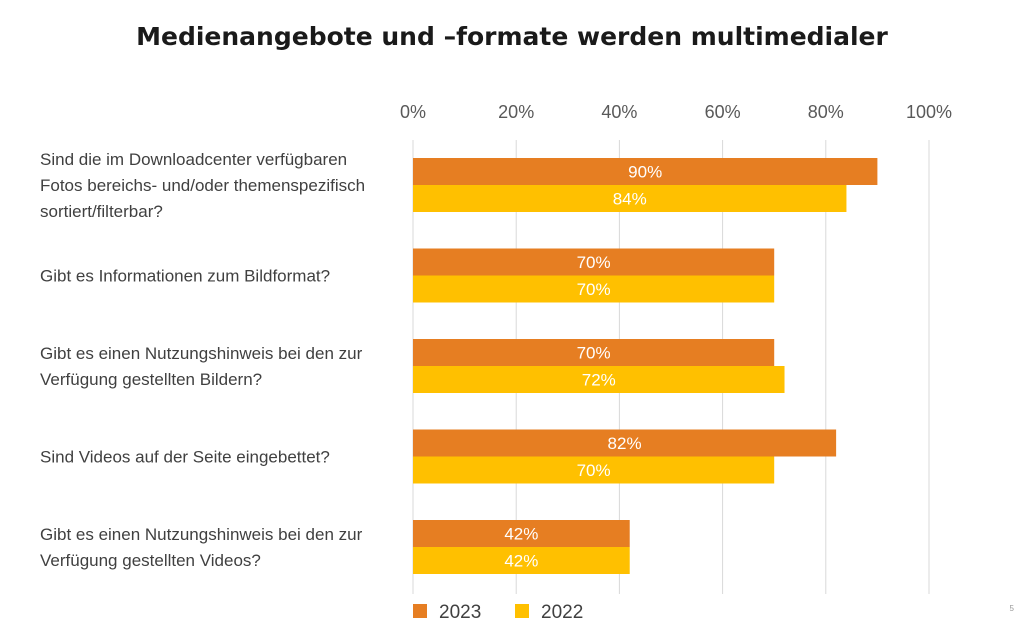  What do you see at coordinates (516, 112) in the screenshot?
I see `x-tick-label: 20%` at bounding box center [516, 112].